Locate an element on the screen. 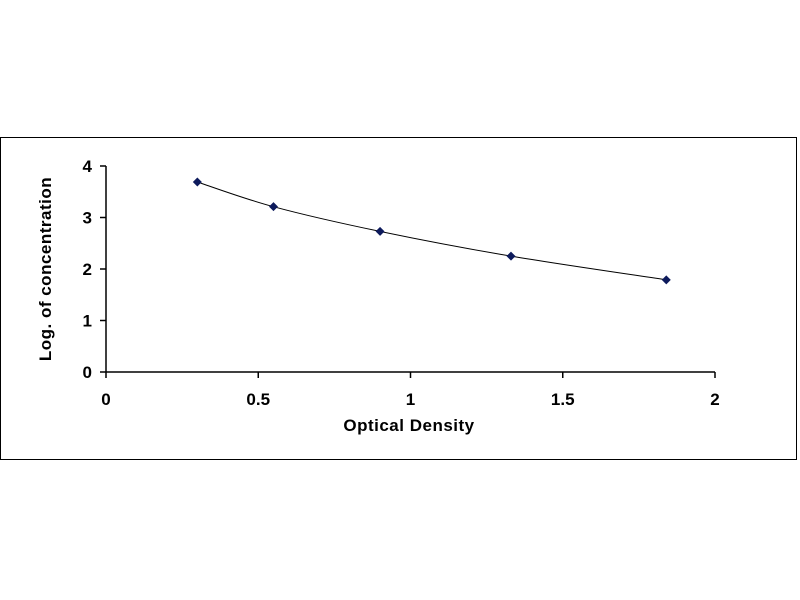 The width and height of the screenshot is (800, 600). trend-line is located at coordinates (432, 231).